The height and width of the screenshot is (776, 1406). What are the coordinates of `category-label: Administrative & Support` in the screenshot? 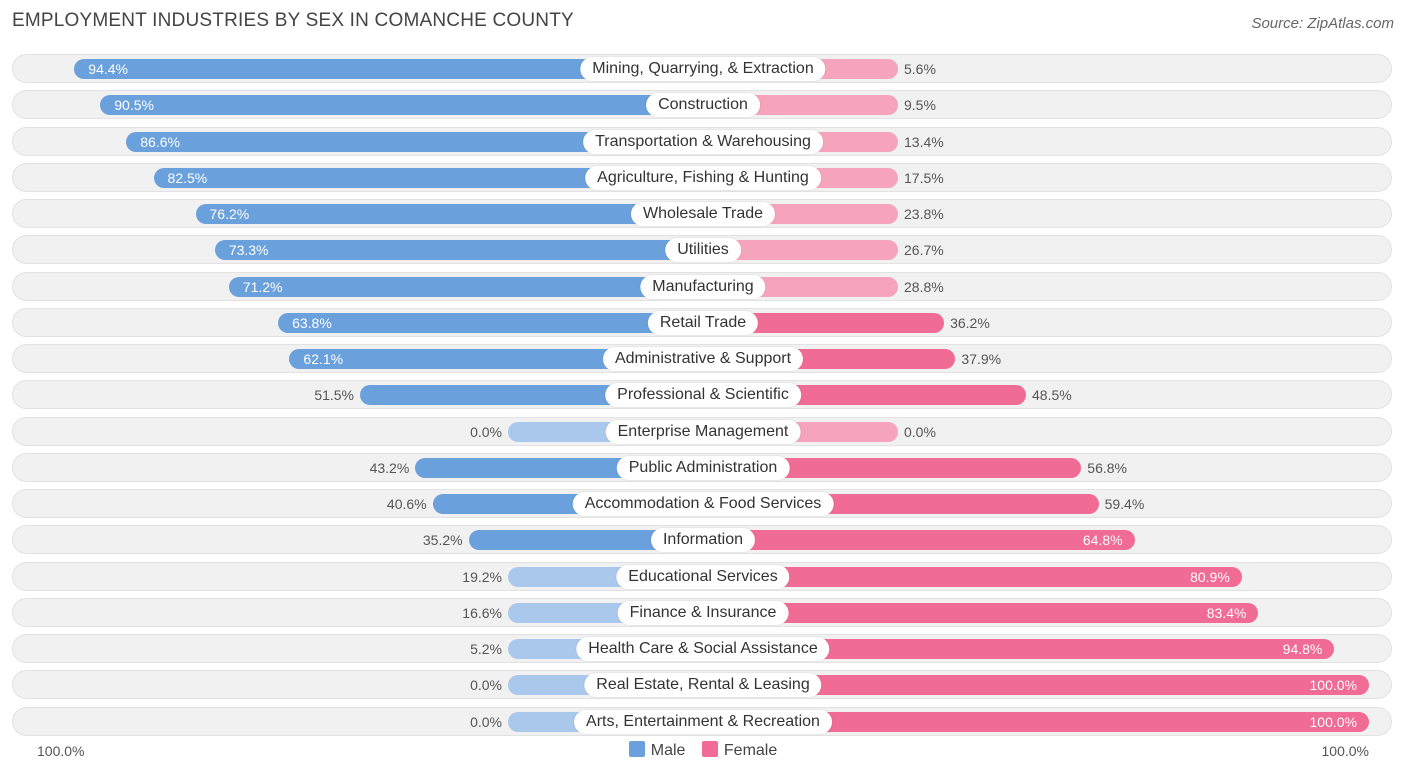 It's located at (703, 359).